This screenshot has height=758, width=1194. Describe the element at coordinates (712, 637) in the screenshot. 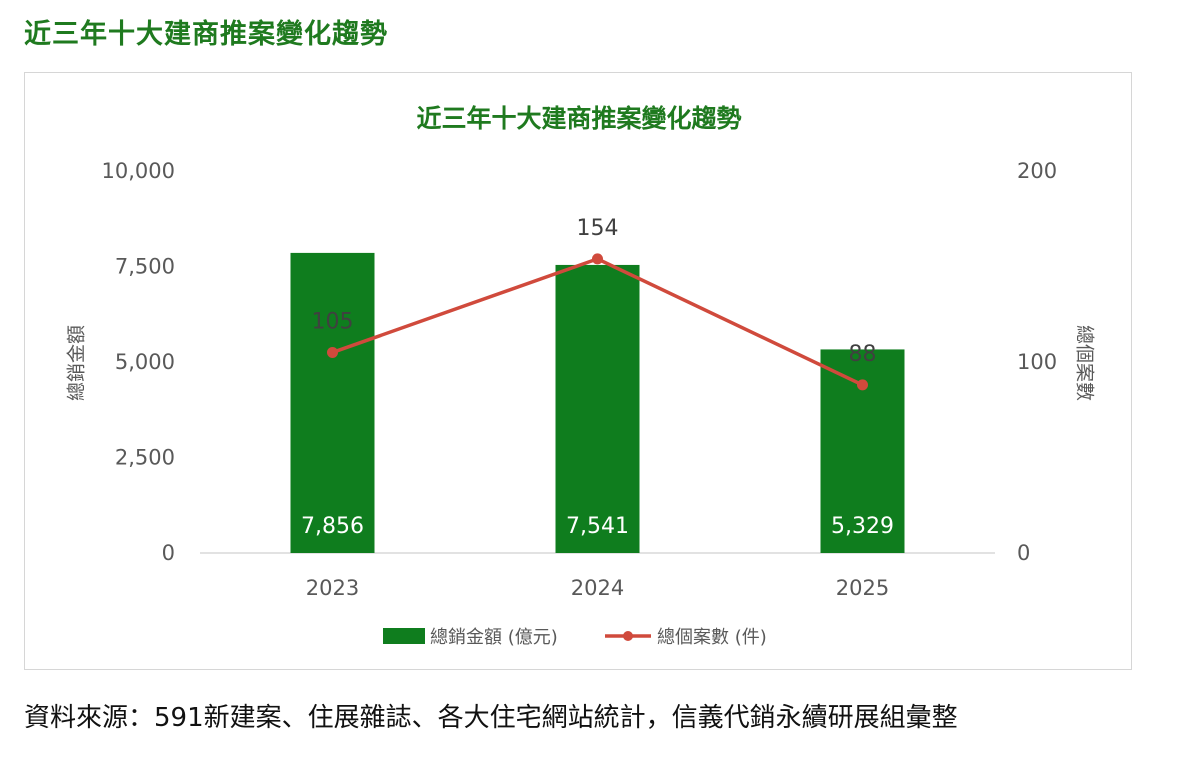

I see `legend-line-label: 總個案數 (件)` at that location.